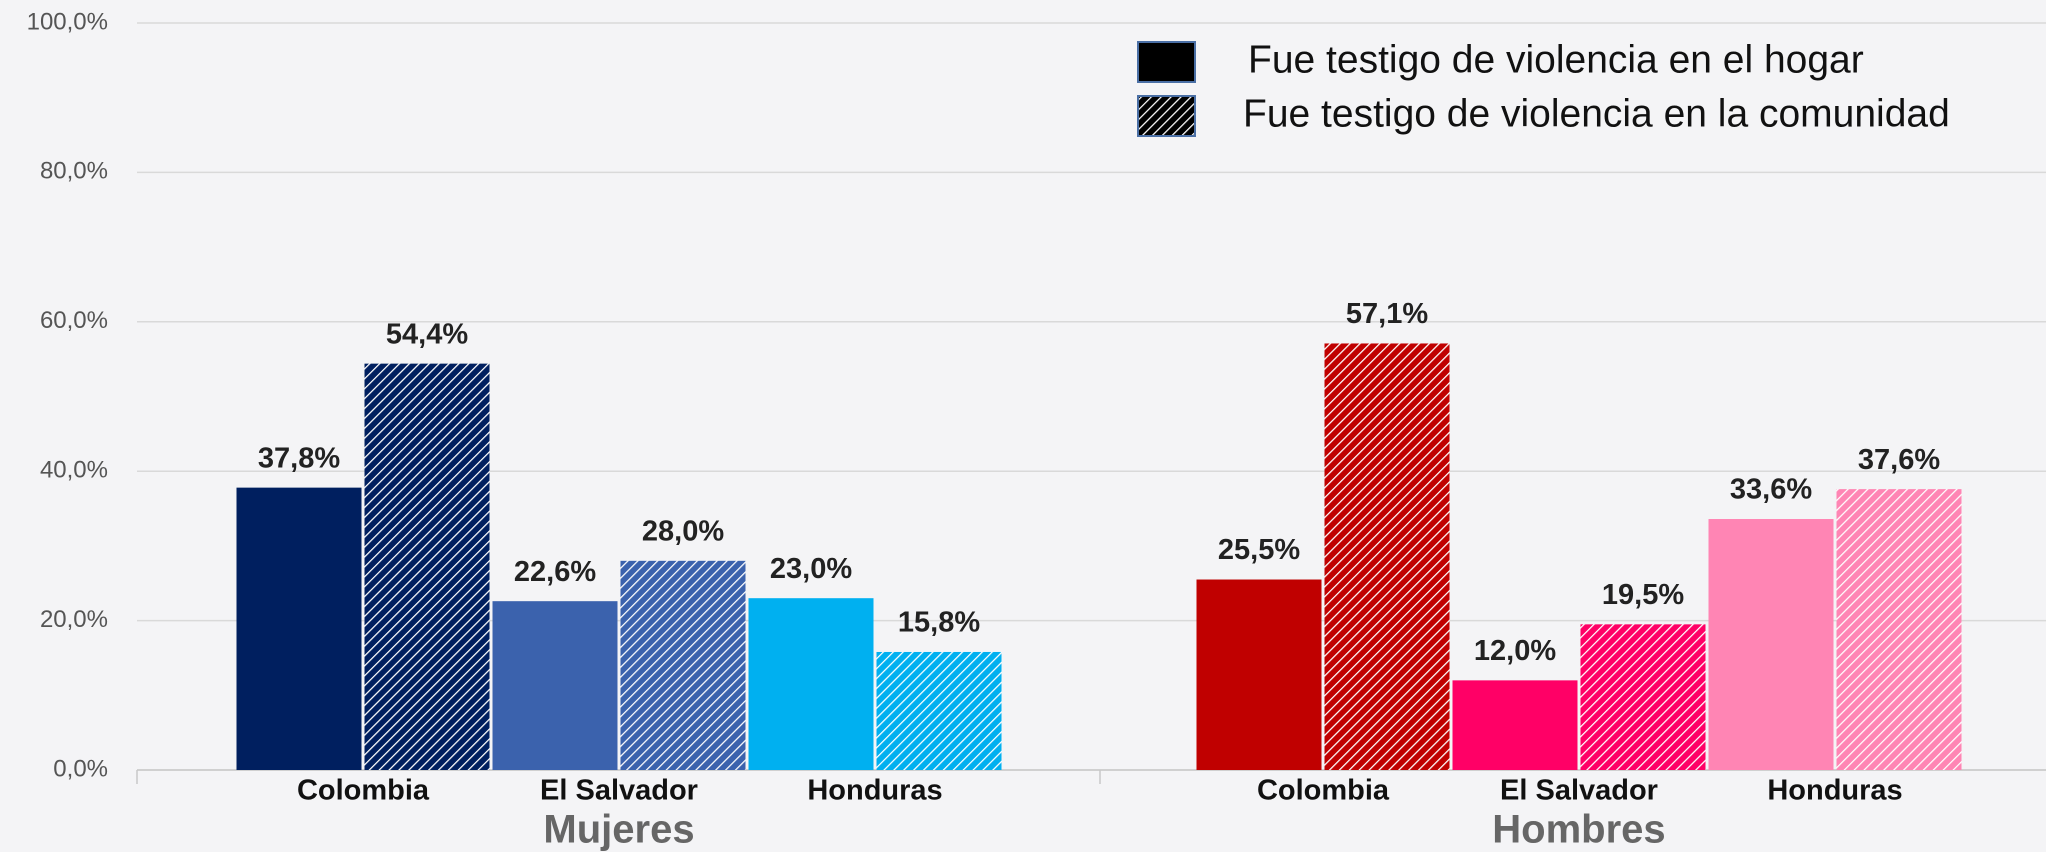 This screenshot has height=852, width=2046. I want to click on group-label: Hombres, so click(1578, 830).